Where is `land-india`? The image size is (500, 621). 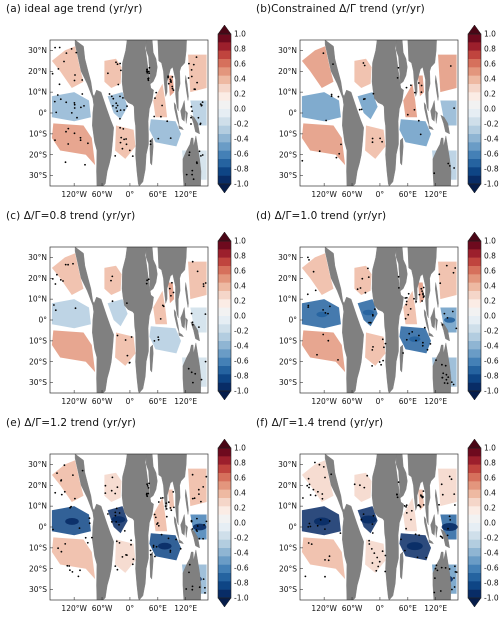
land-india is located at coordinates (172, 75).